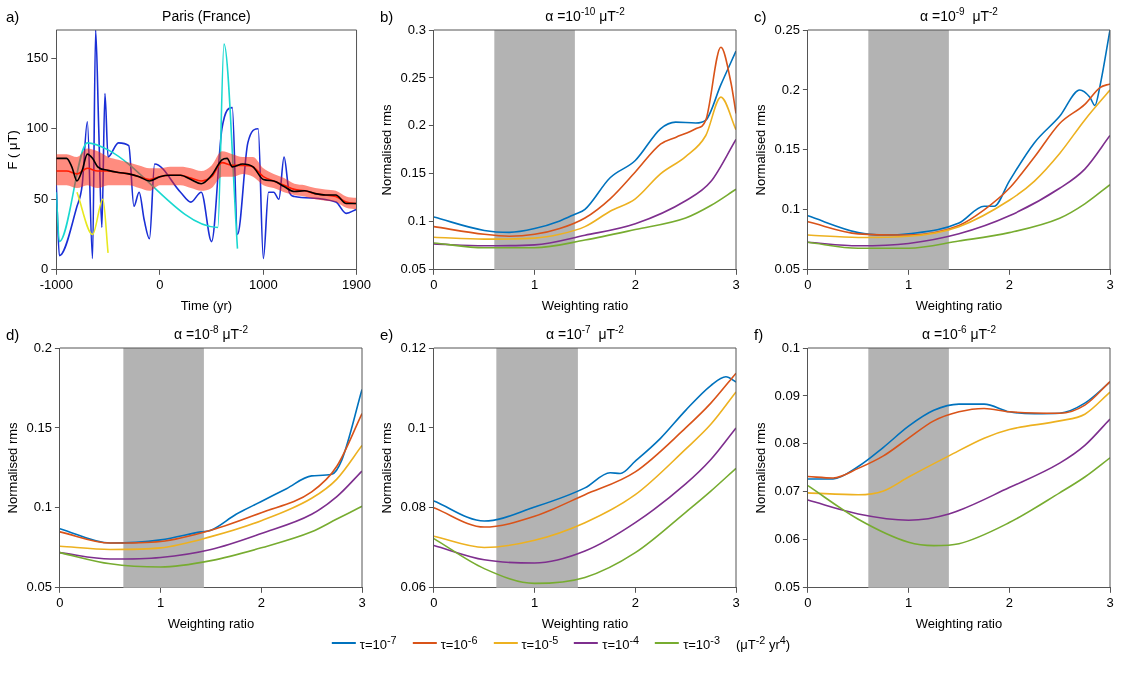 The image size is (1123, 684). I want to click on x-tick-label: -1000, so click(56, 285).